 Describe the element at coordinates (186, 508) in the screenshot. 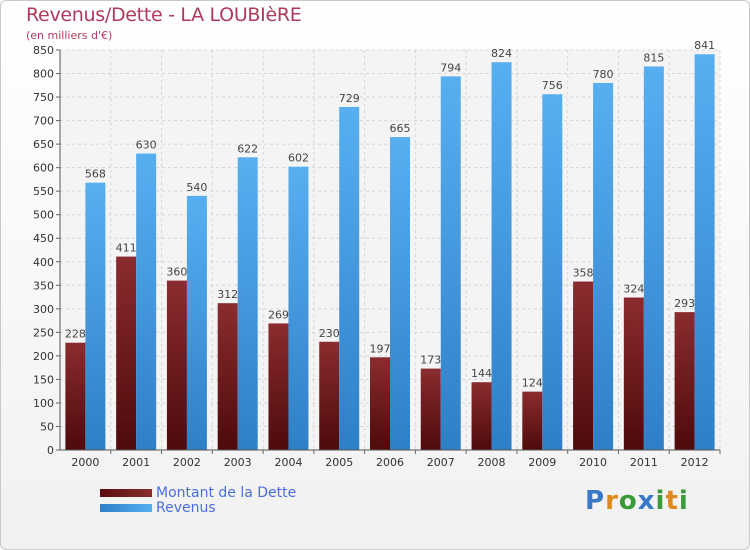

I see `legend-label-revenus: Revenus` at that location.